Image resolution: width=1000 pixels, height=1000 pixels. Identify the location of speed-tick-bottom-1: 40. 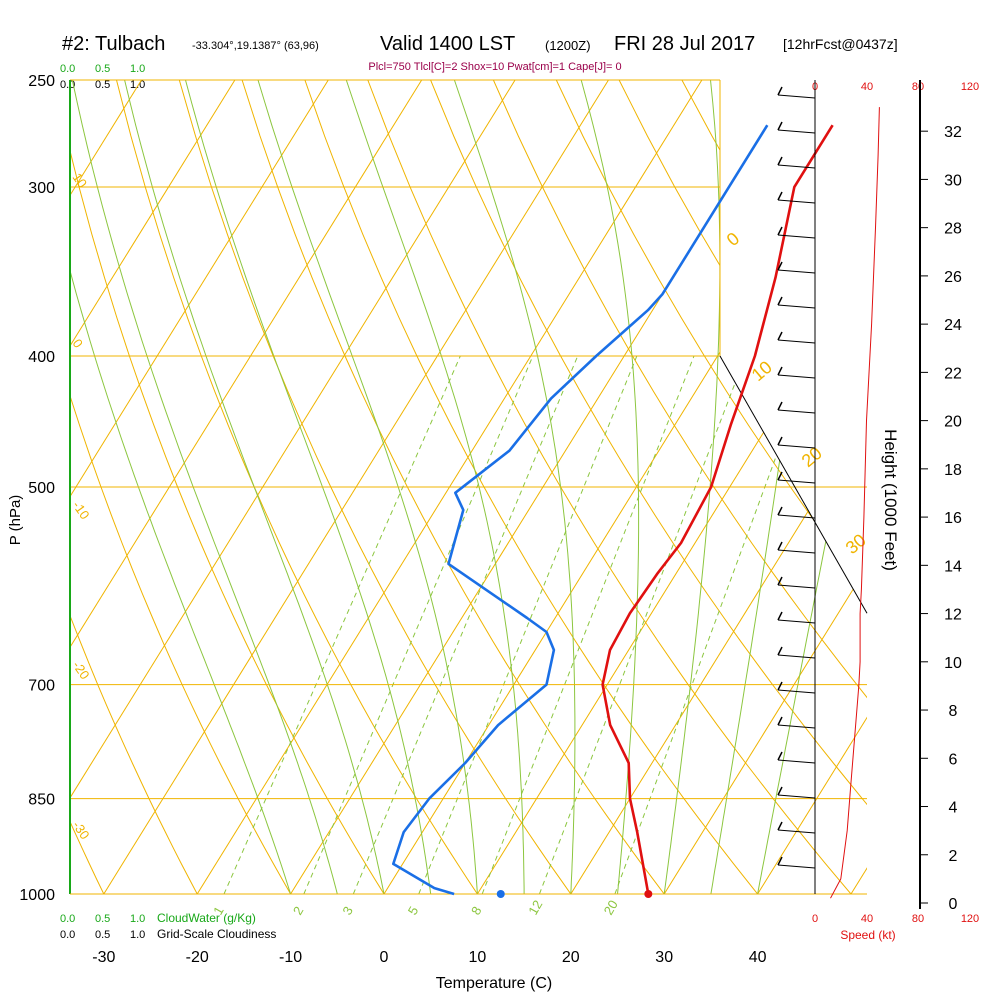
(867, 919).